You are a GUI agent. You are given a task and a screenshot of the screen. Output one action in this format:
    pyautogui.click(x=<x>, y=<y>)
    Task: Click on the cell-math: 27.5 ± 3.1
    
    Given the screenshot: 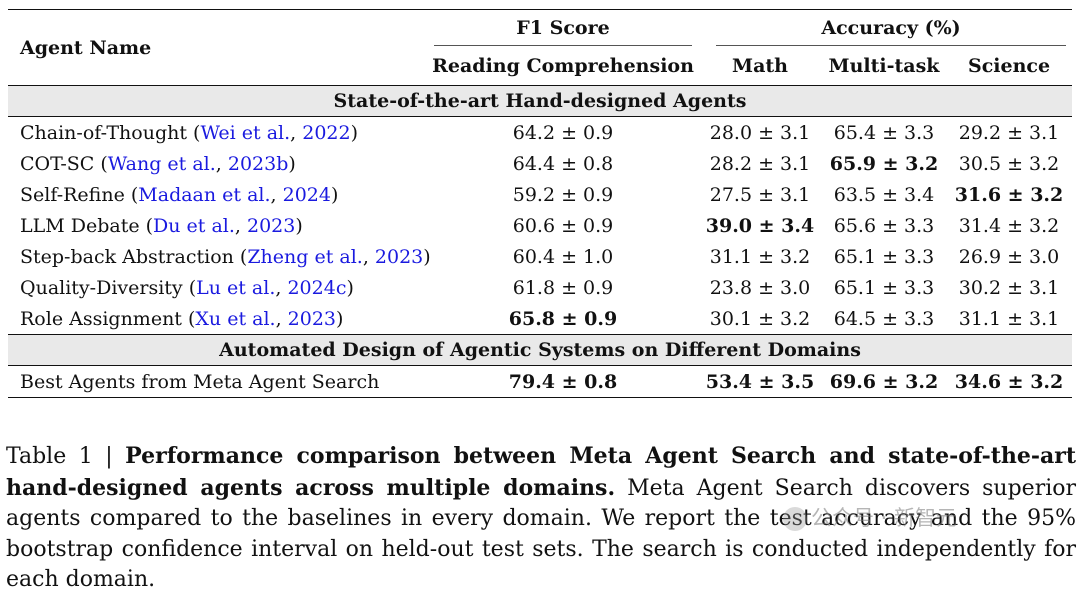 What is the action you would take?
    pyautogui.click(x=760, y=194)
    